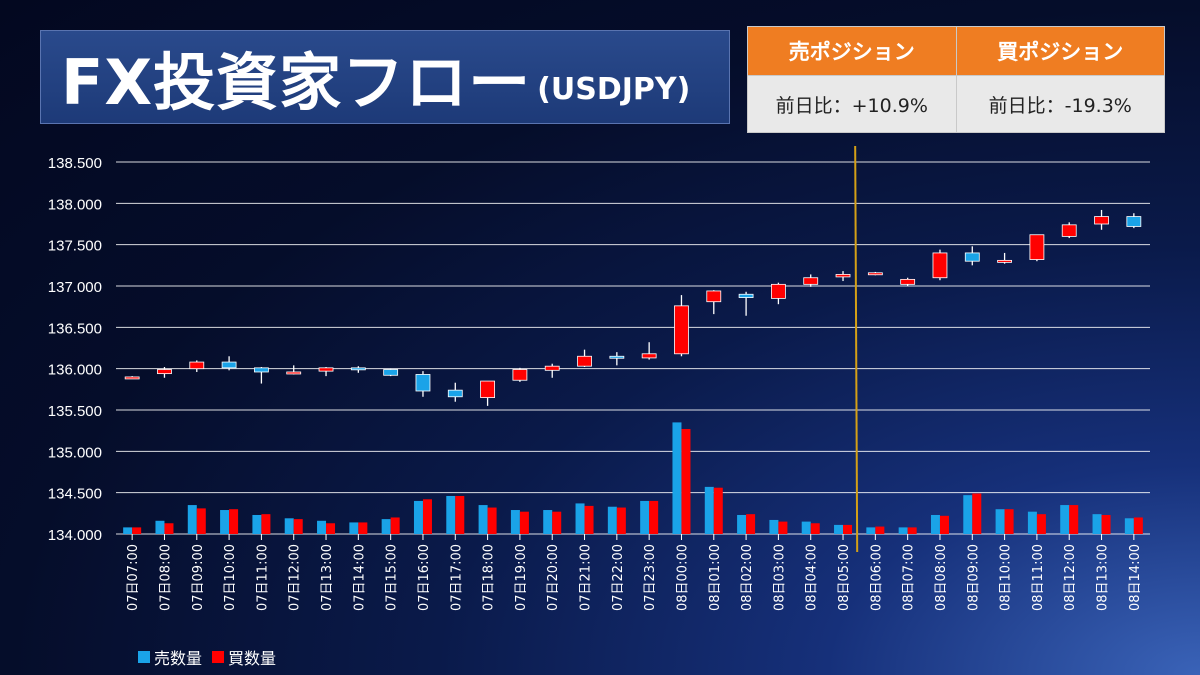  Describe the element at coordinates (165, 577) in the screenshot. I see `x-tick-label: 07日08:00` at that location.